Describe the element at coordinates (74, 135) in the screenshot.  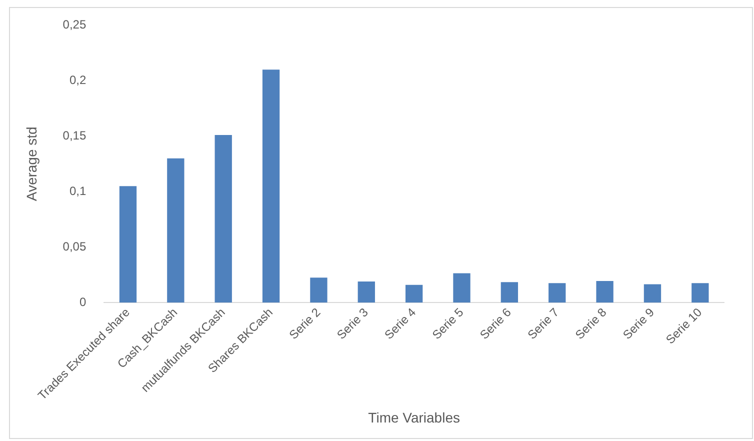
I see `y-tick-label: 0,15` at that location.